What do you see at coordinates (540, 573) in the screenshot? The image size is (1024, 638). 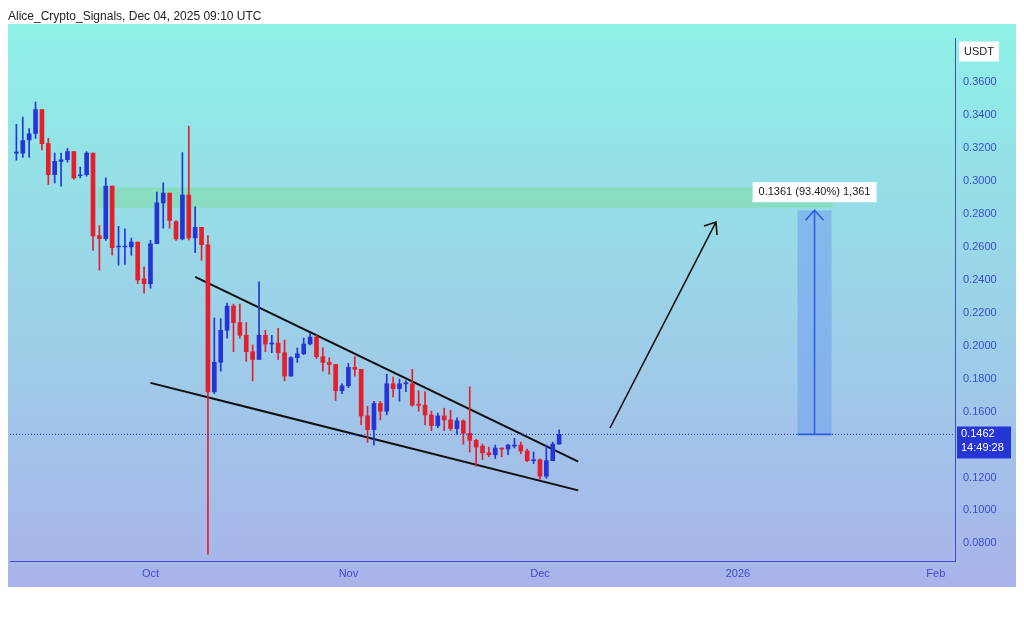 I see `x-tick-label: Dec` at bounding box center [540, 573].